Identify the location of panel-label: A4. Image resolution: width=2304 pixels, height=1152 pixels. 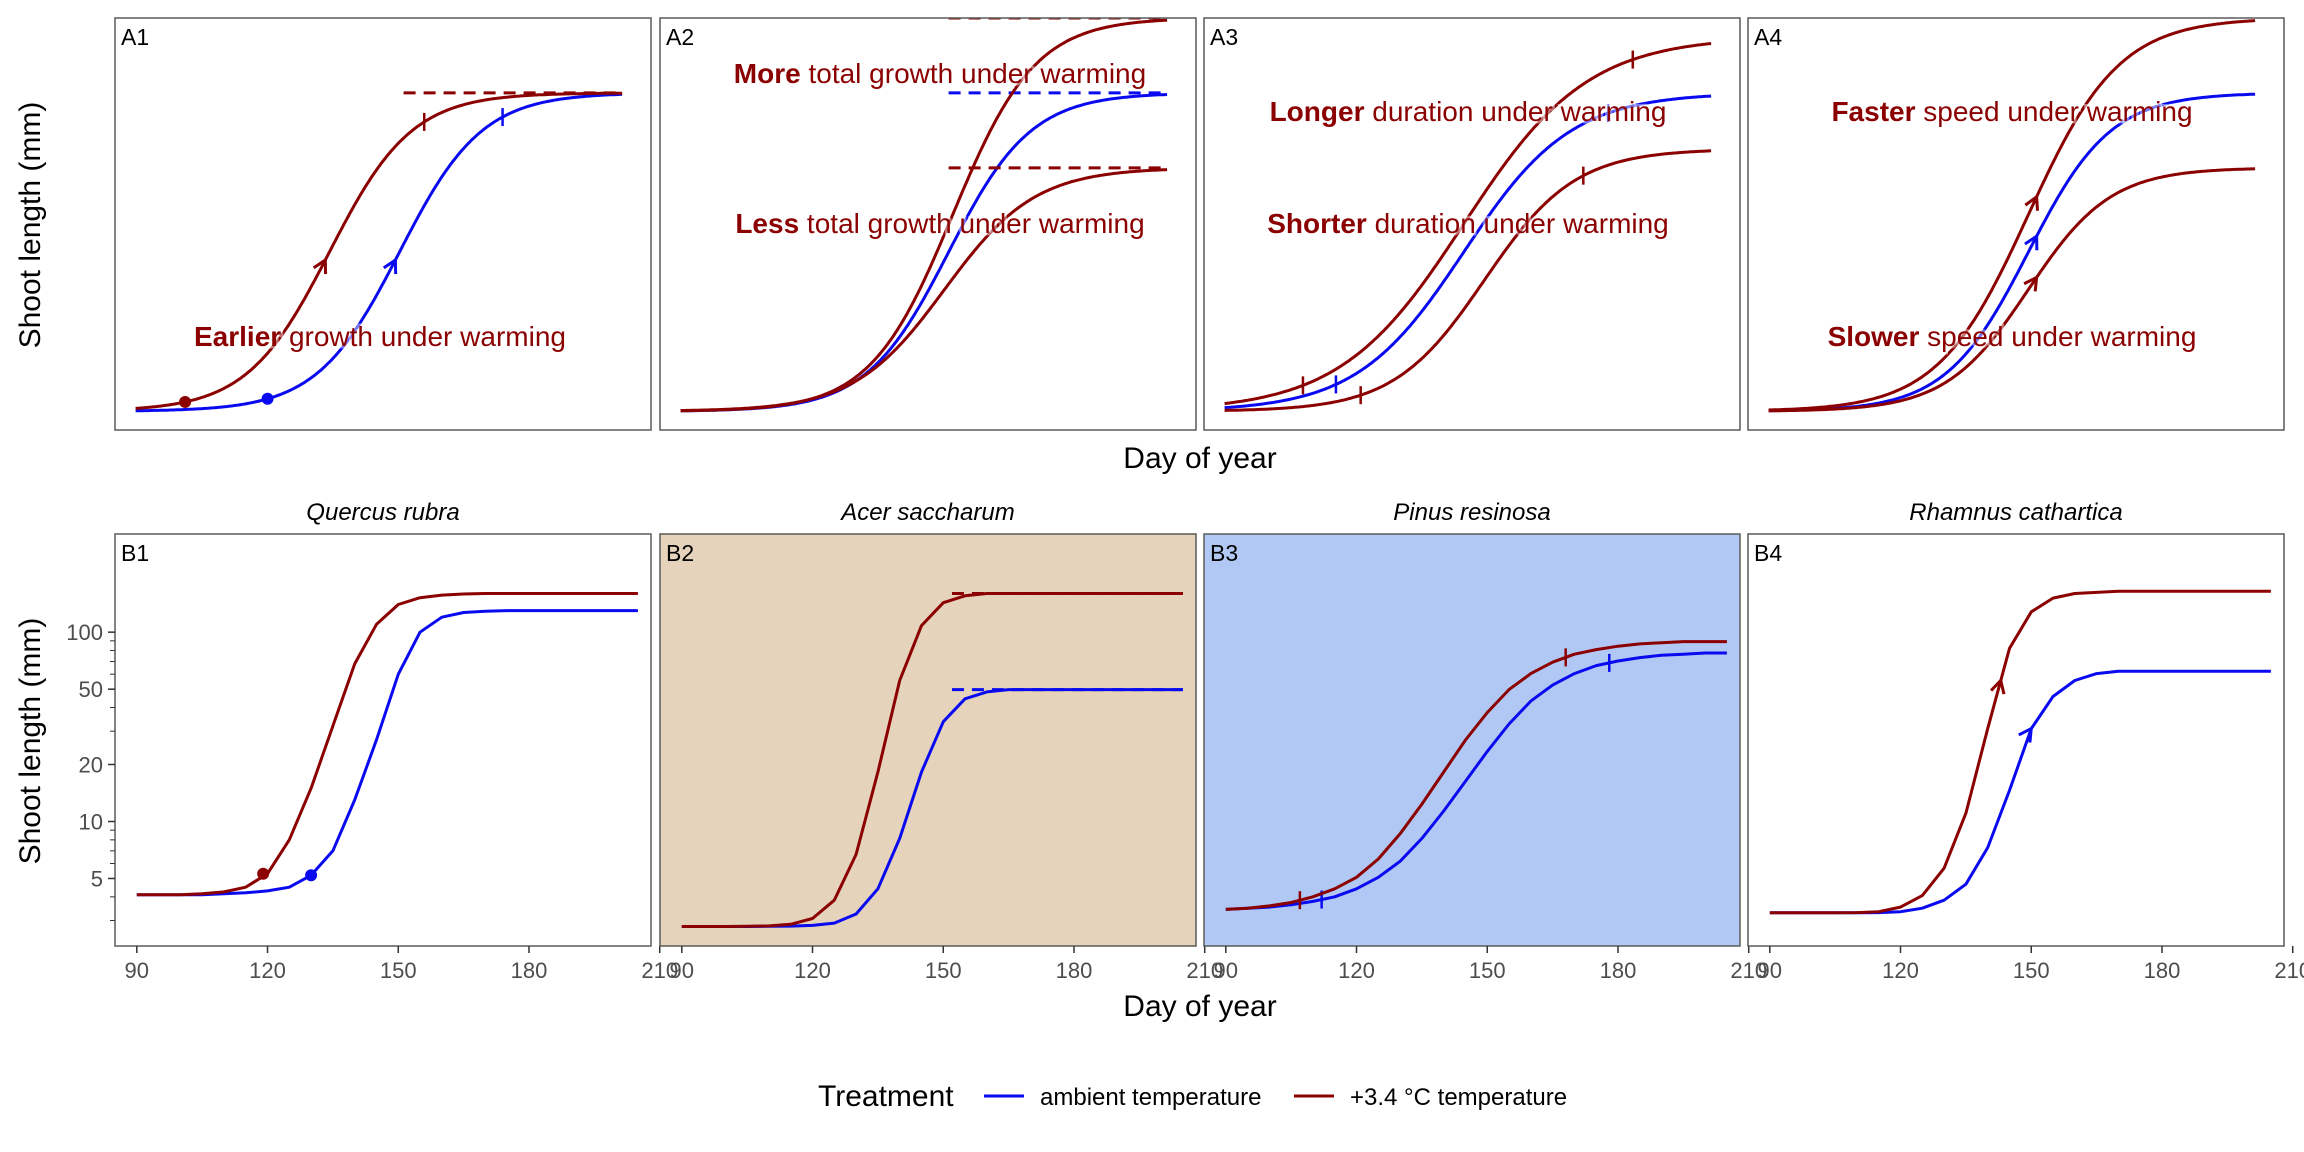
(1768, 37).